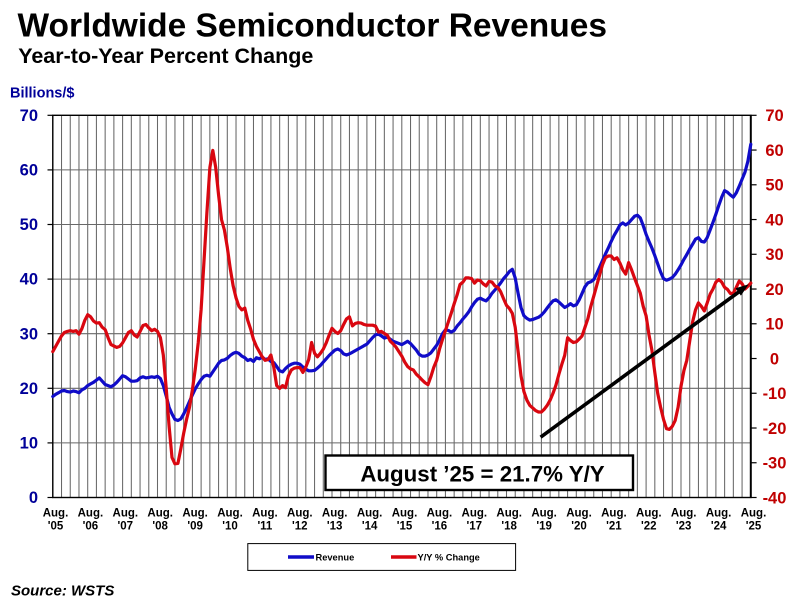  What do you see at coordinates (775, 498) in the screenshot?
I see `svg-text: -40` at bounding box center [775, 498].